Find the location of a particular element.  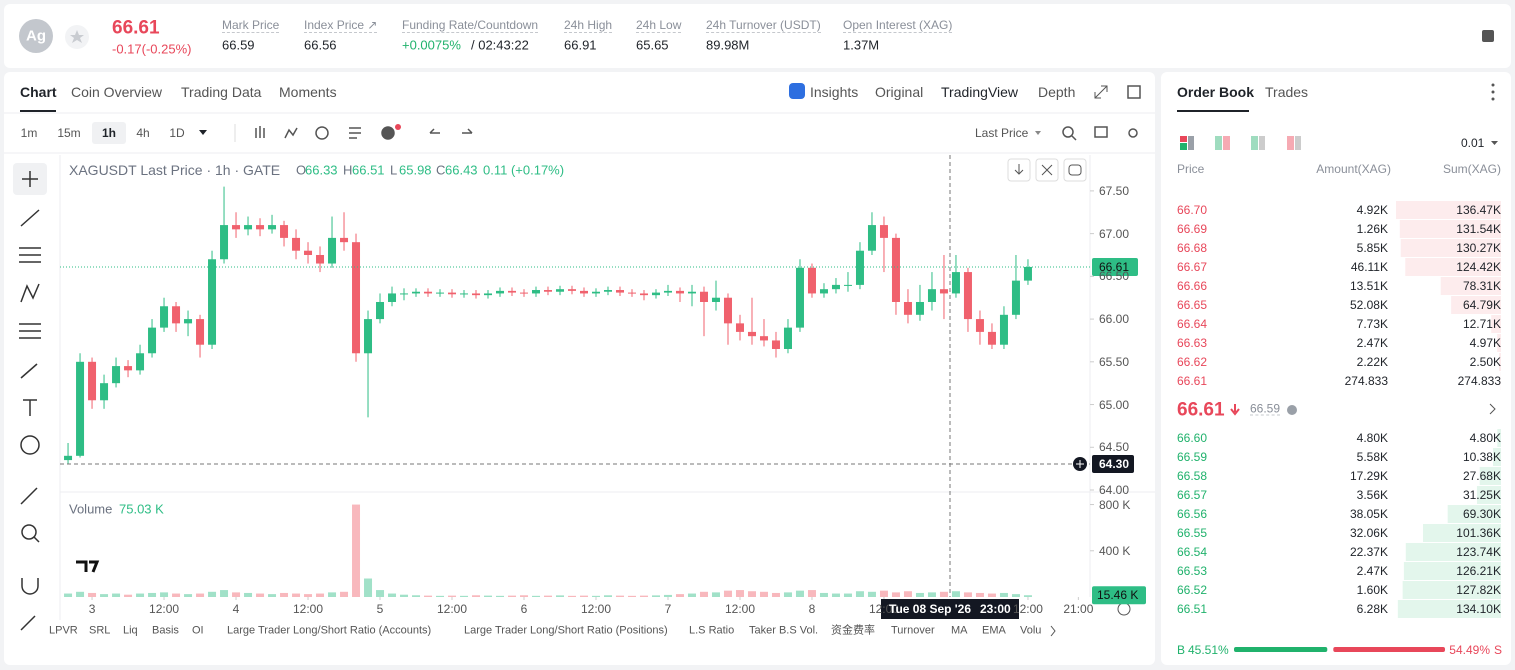

sell-label: S is located at coordinates (1498, 650).